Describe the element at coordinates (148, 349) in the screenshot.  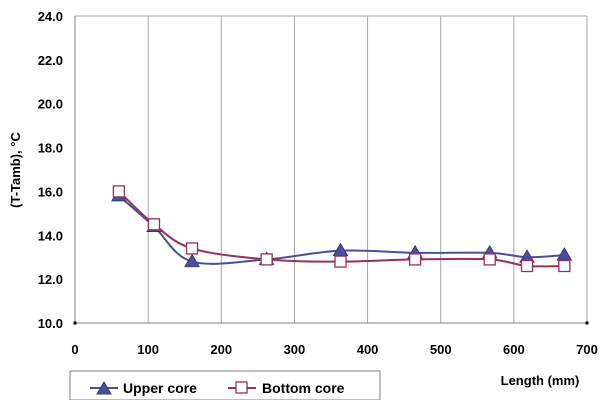
I see `x-tick-label: 100` at that location.